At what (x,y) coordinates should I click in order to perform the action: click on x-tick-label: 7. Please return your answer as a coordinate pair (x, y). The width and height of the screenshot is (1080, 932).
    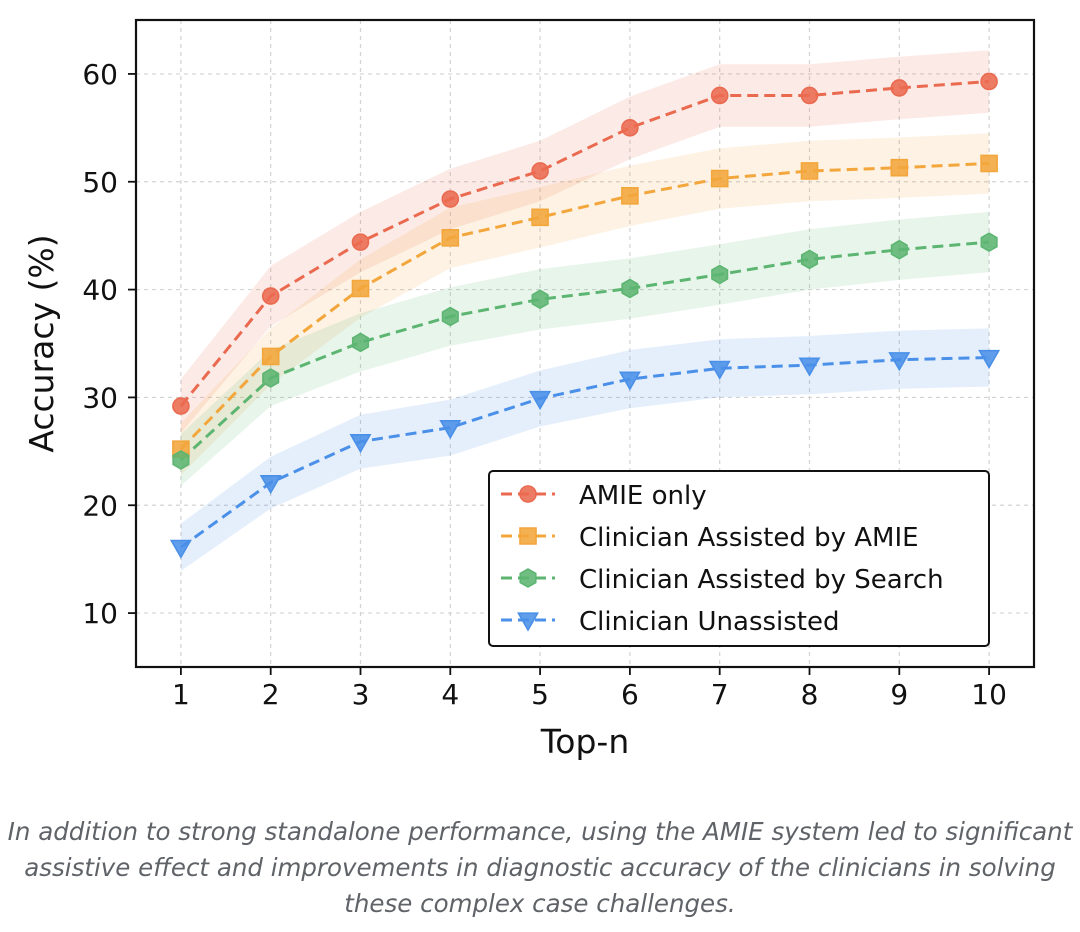
    Looking at the image, I should click on (720, 694).